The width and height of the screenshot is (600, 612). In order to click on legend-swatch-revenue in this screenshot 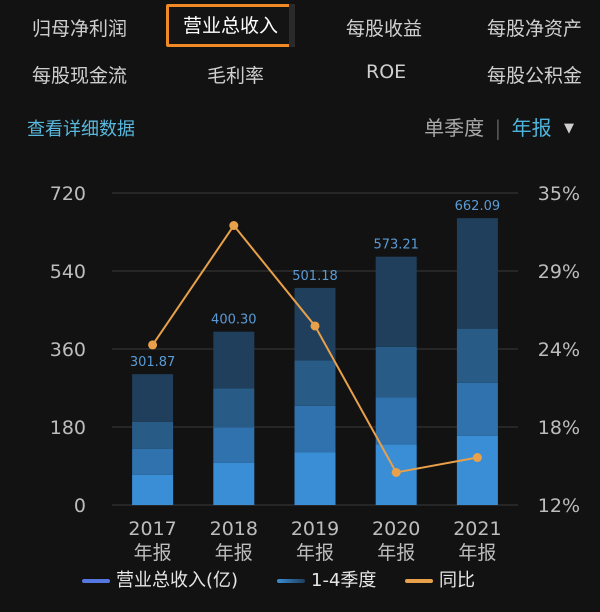, I will do `click(96, 581)`.